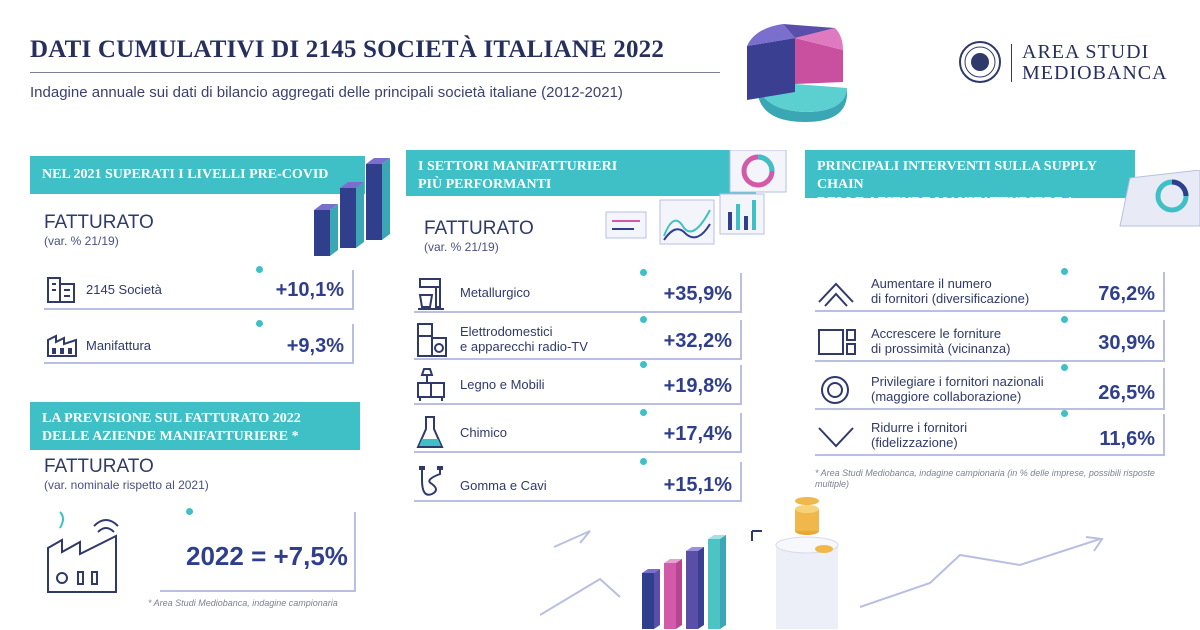 The image size is (1200, 630). I want to click on row-value: +9,3%, so click(315, 346).